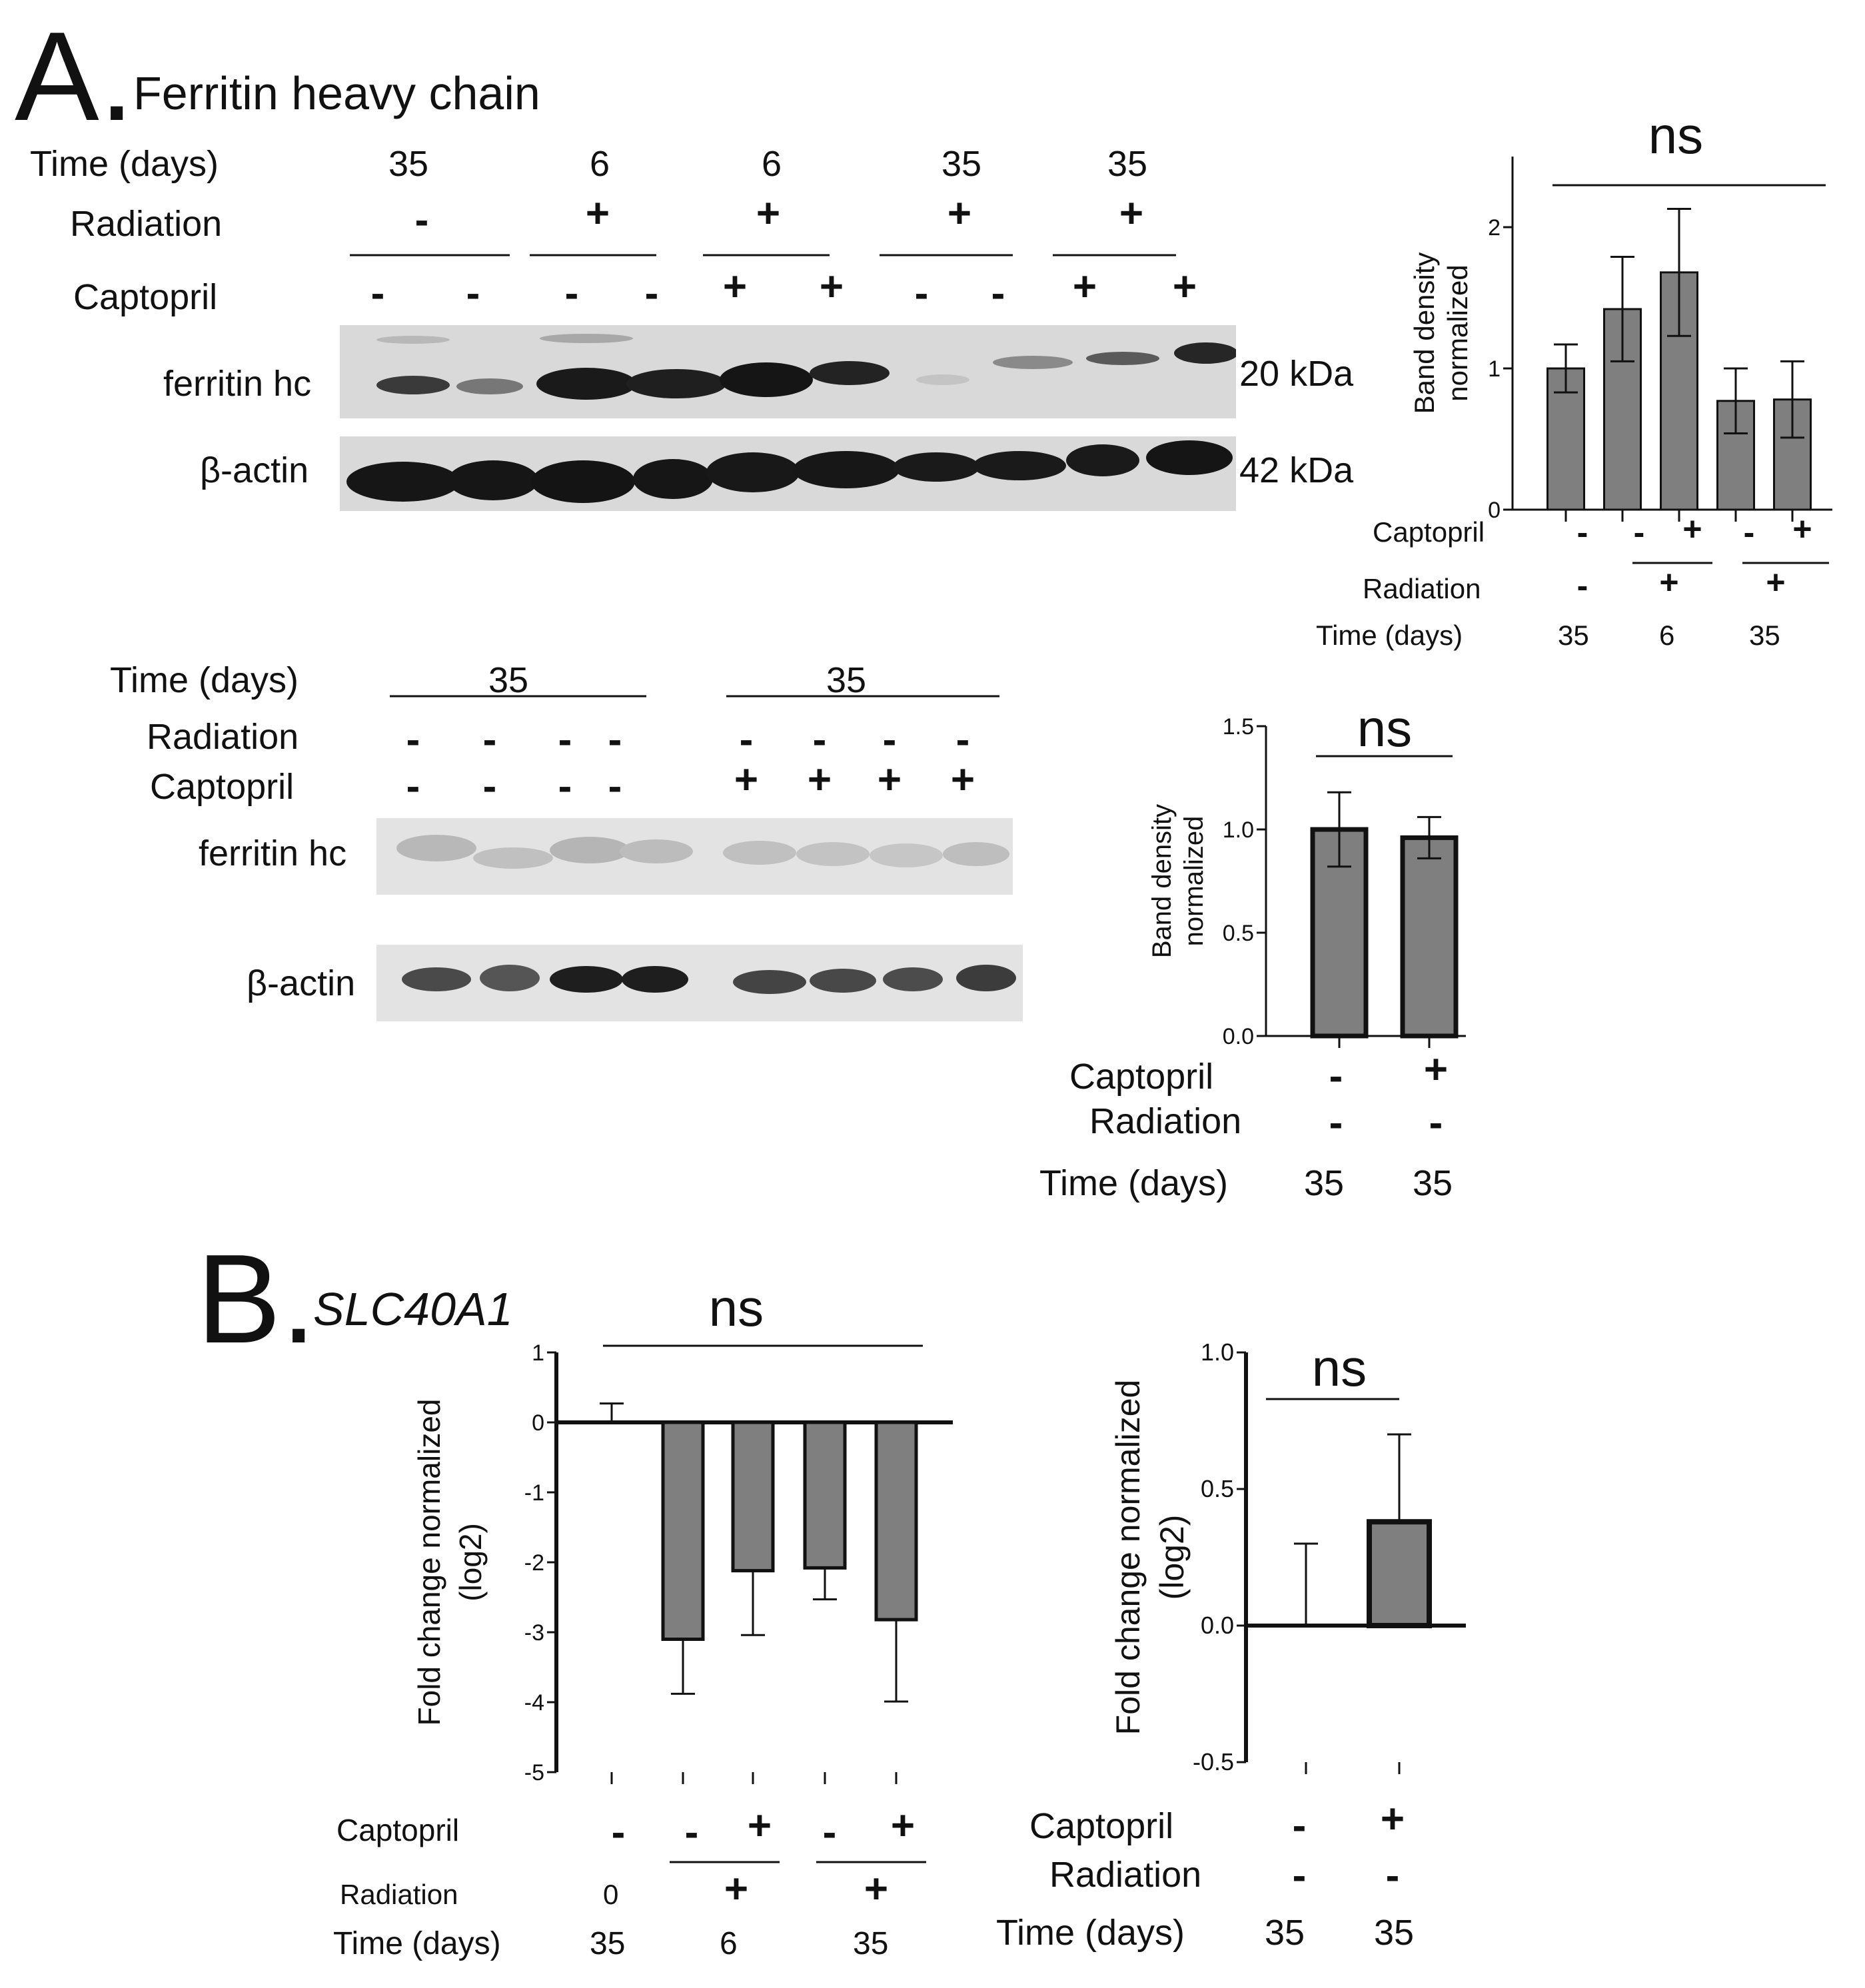  What do you see at coordinates (470, 1562) in the screenshot?
I see `y-axis-label-unit: (log2)` at bounding box center [470, 1562].